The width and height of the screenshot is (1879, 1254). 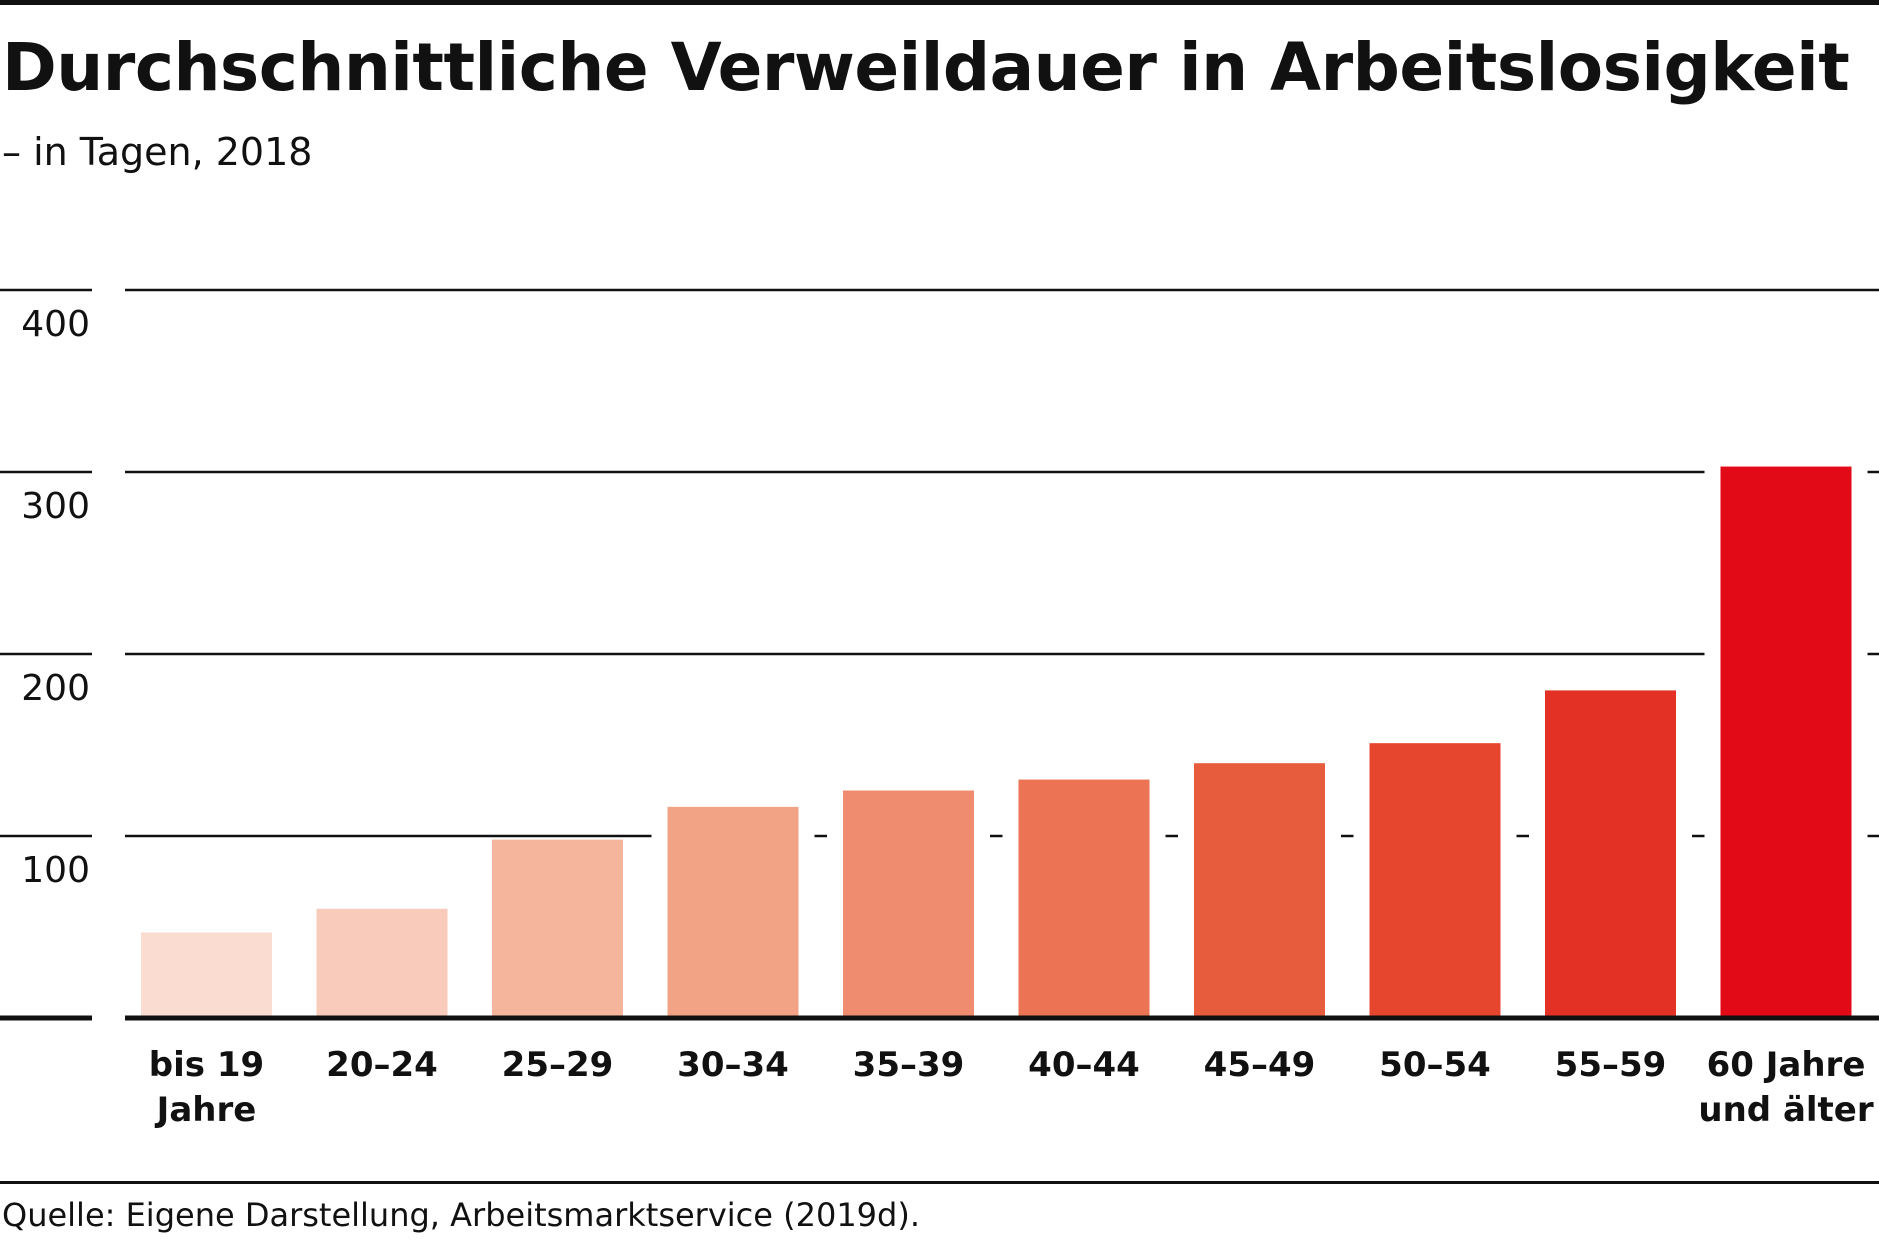 I want to click on x-tick-label-0-0: bis 19, so click(x=206, y=1065).